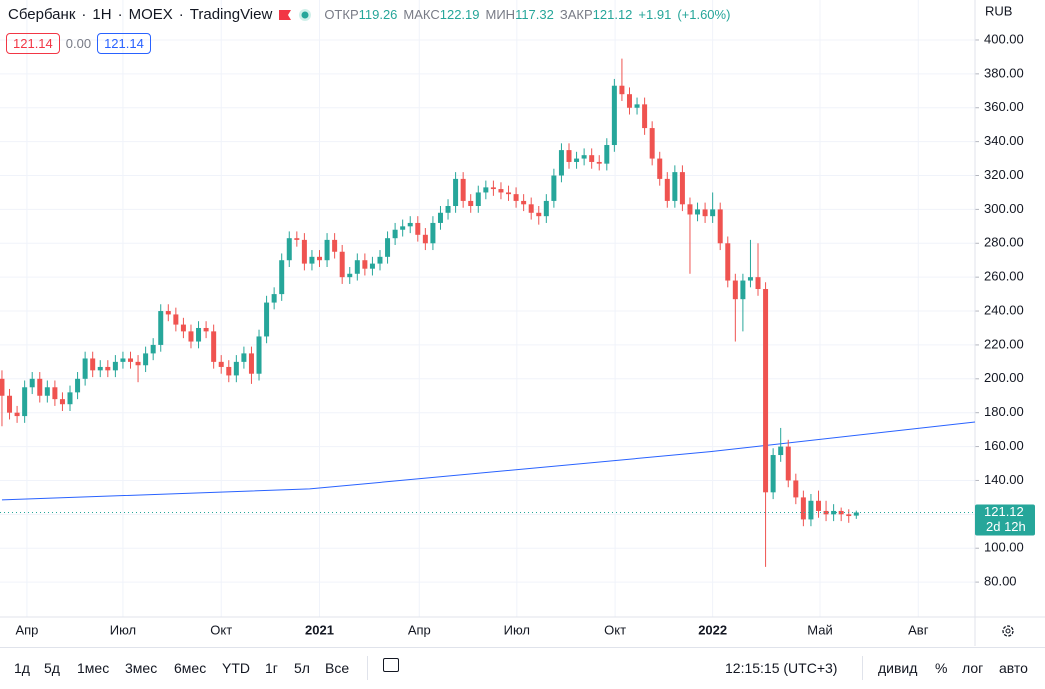 The height and width of the screenshot is (689, 1045). Describe the element at coordinates (341, 14) in the screenshot. I see `ohlc-label: ОТКР` at that location.